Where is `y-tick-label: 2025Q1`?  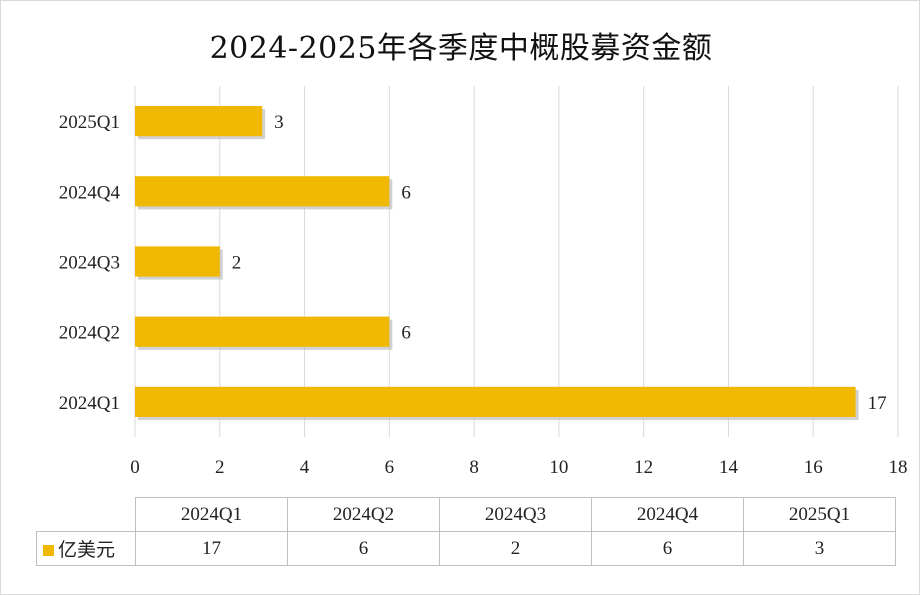
y-tick-label: 2025Q1 is located at coordinates (89, 122).